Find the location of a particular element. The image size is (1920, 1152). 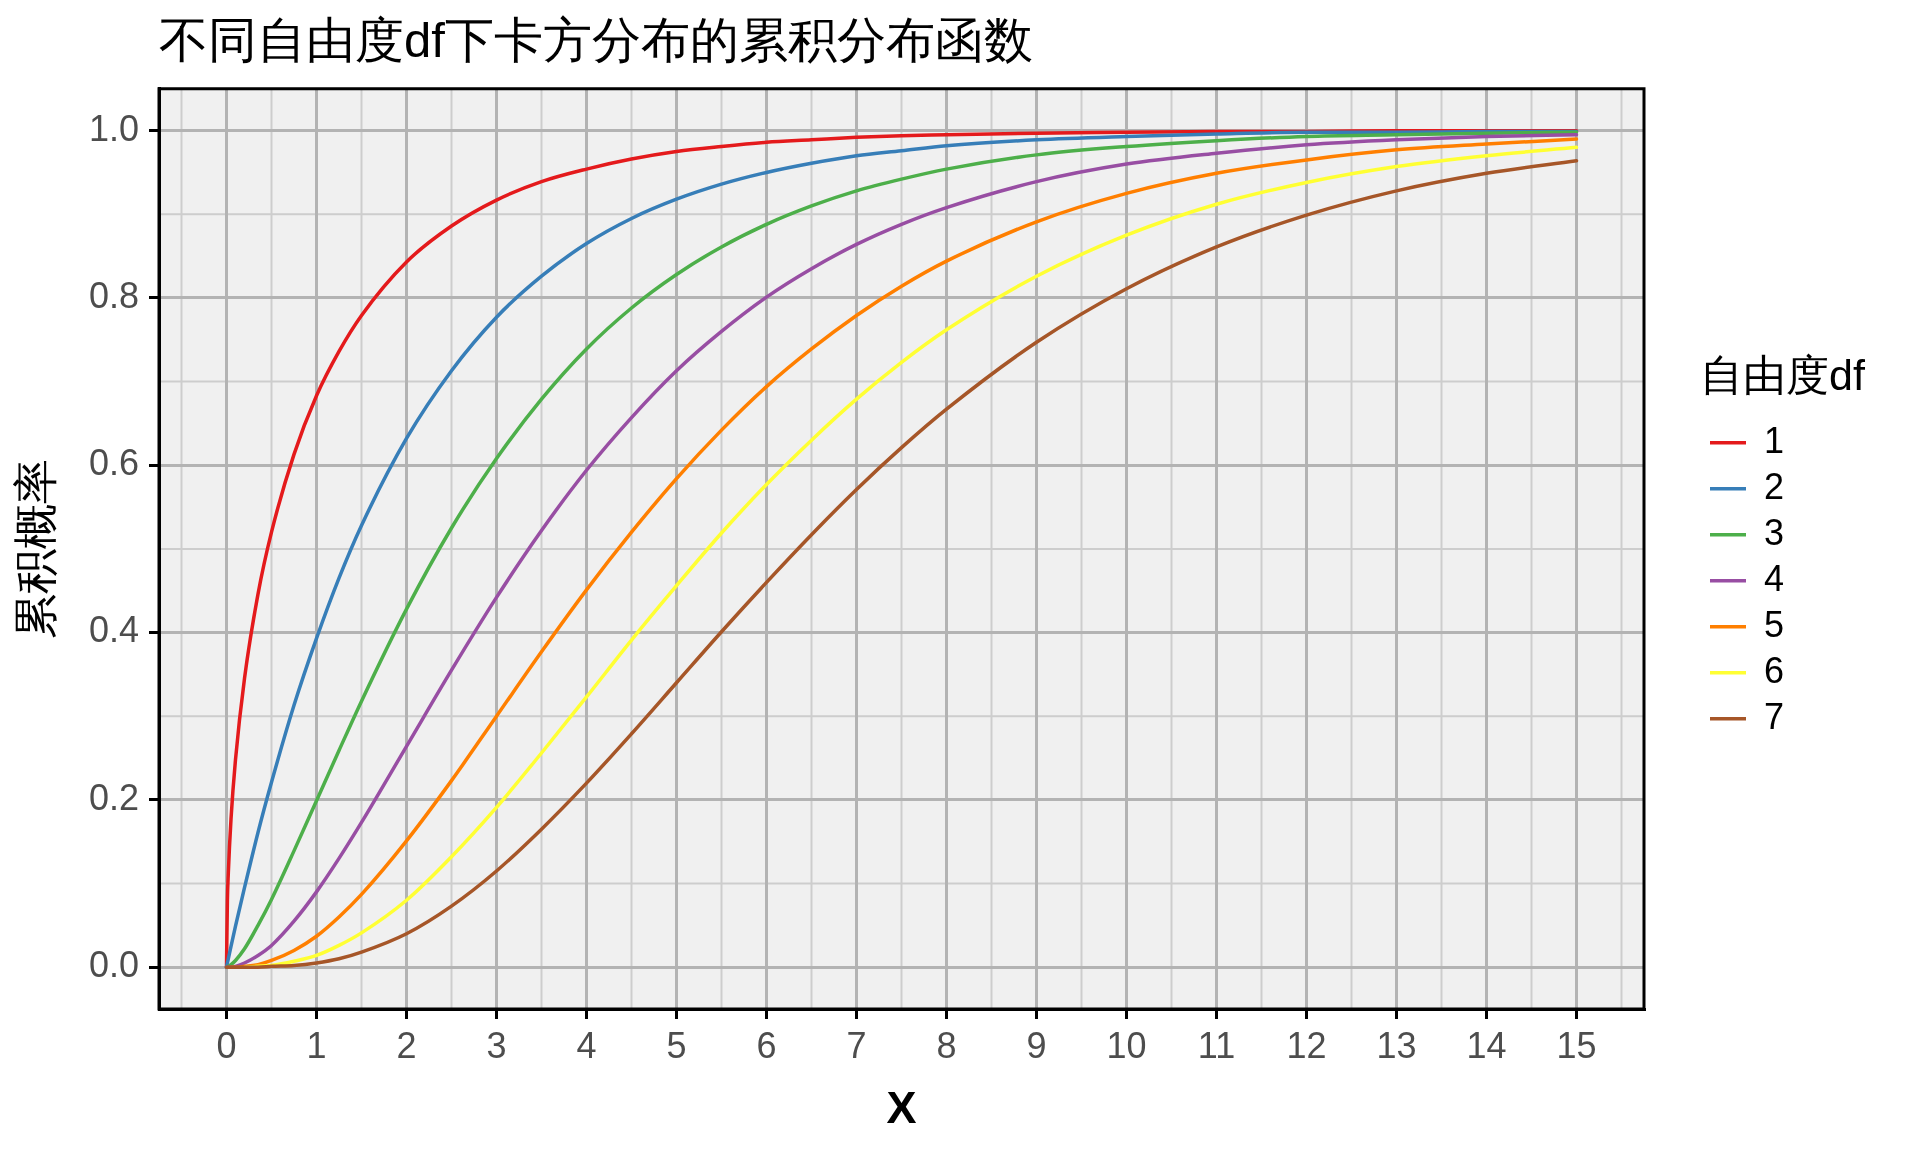

y-tick-label: 0.4 is located at coordinates (113, 630).